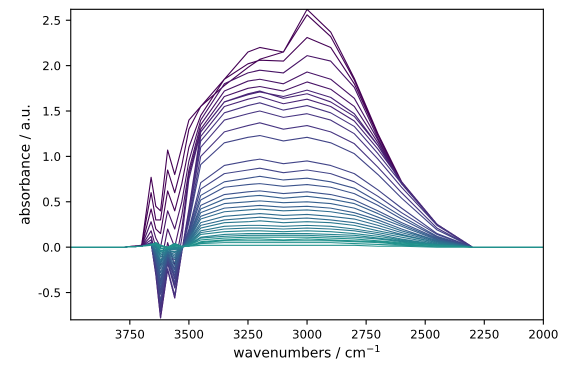 This screenshot has width=566, height=374. I want to click on x-tick-label: 2500, so click(425, 334).